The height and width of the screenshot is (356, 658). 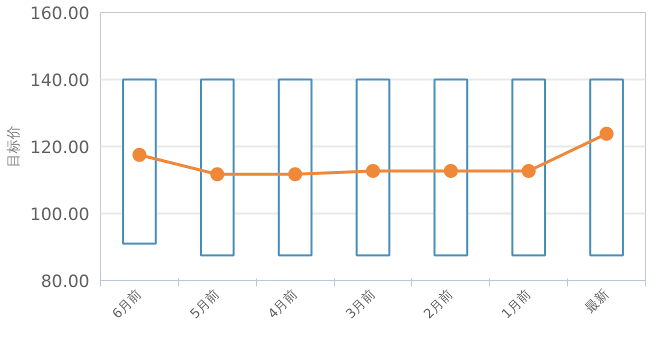 I want to click on y-tick-label: 140.00, so click(x=60, y=81).